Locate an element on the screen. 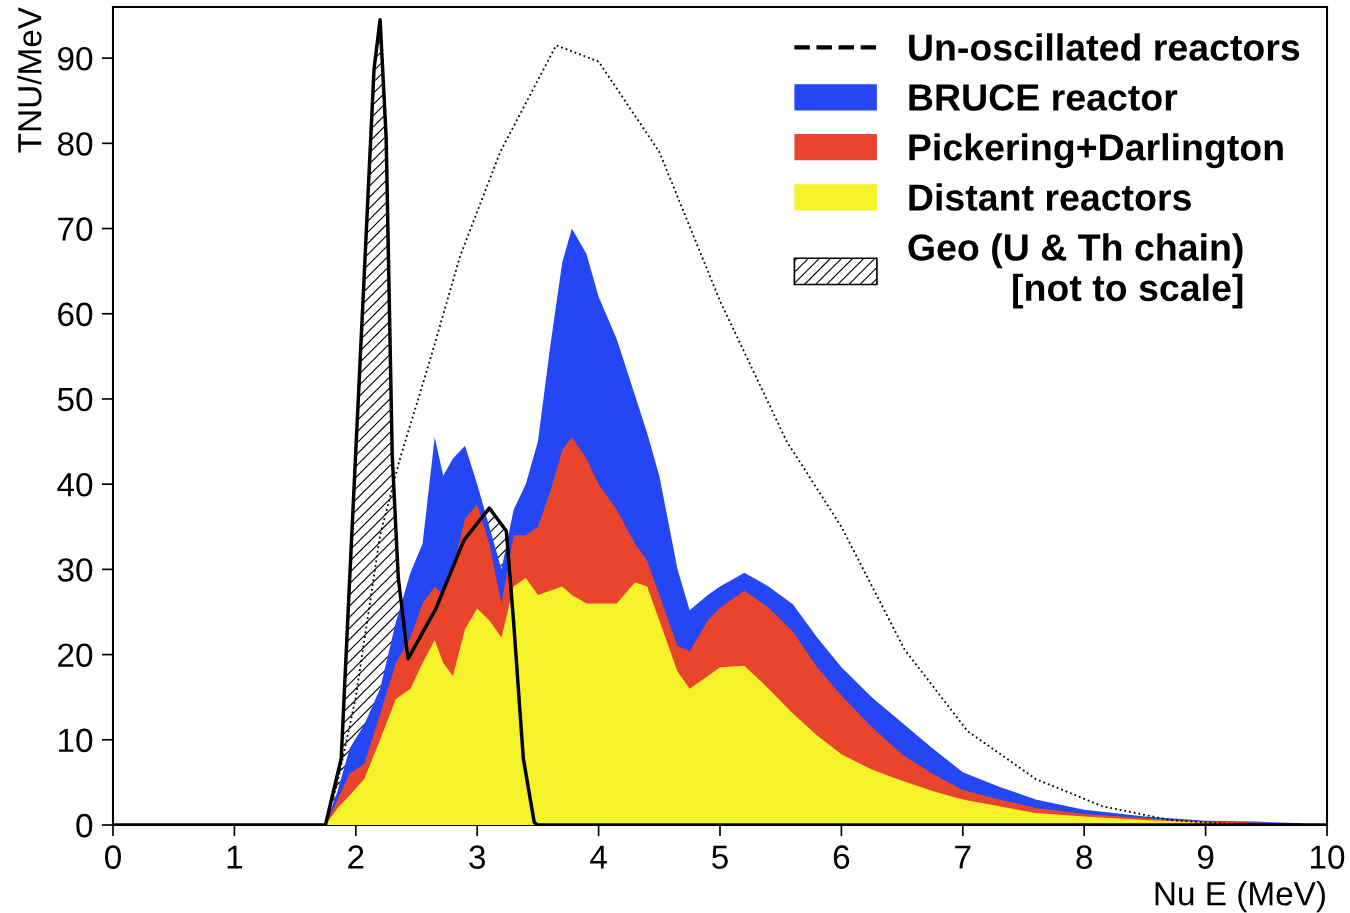 This screenshot has height=913, width=1350. legend-label: Pickering+Darlington is located at coordinates (1096, 151).